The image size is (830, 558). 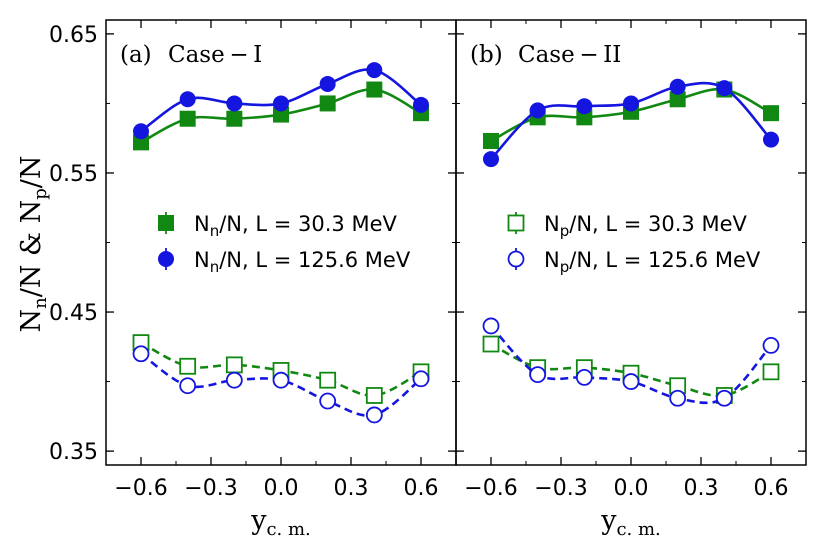 What do you see at coordinates (40, 303) in the screenshot?
I see `y-title-sub-n: n` at bounding box center [40, 303].